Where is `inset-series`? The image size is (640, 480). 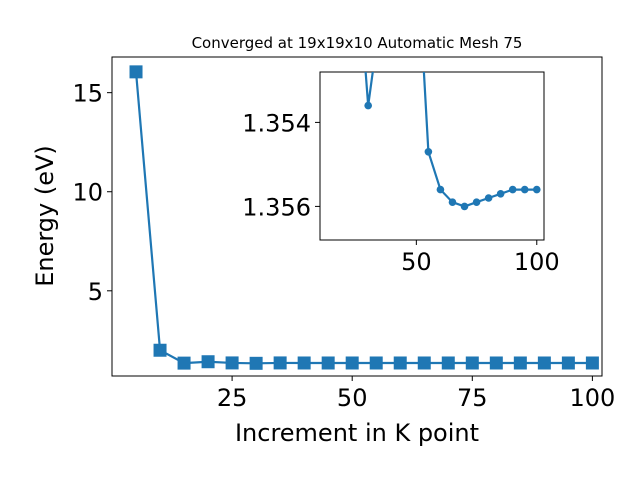
inset-series is located at coordinates (452, 112).